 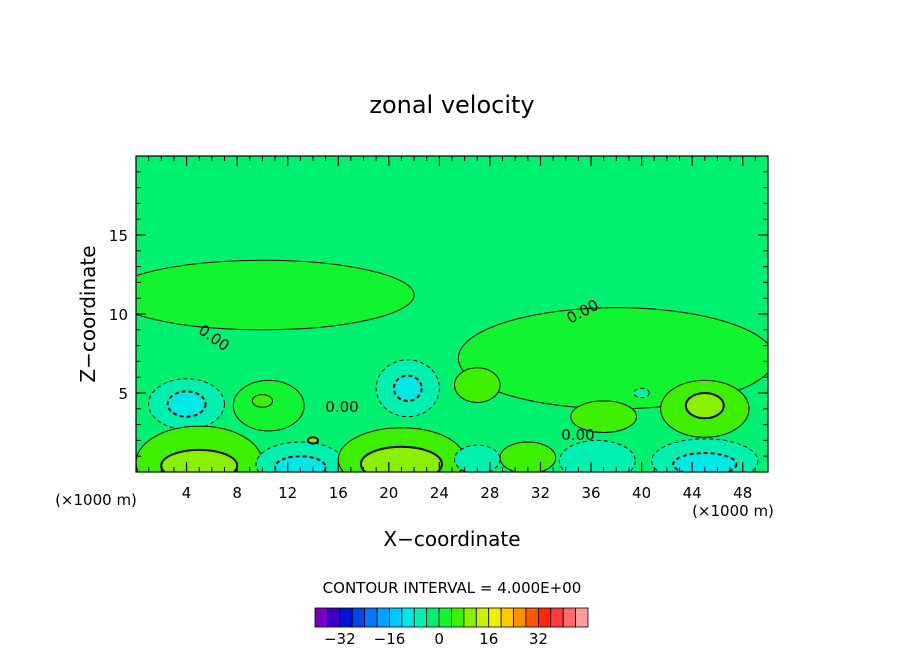 I want to click on x-tick-label-11: 48, so click(x=742, y=493).